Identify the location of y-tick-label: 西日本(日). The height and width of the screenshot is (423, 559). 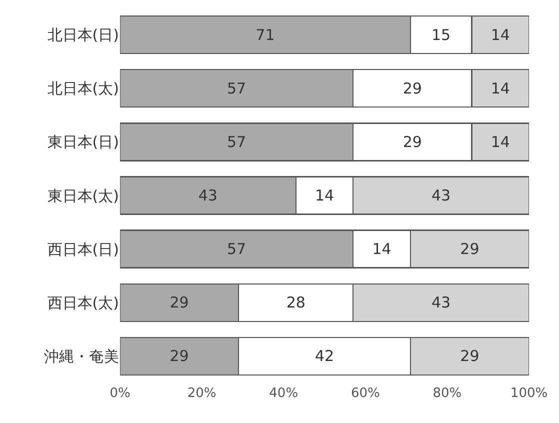
(83, 249).